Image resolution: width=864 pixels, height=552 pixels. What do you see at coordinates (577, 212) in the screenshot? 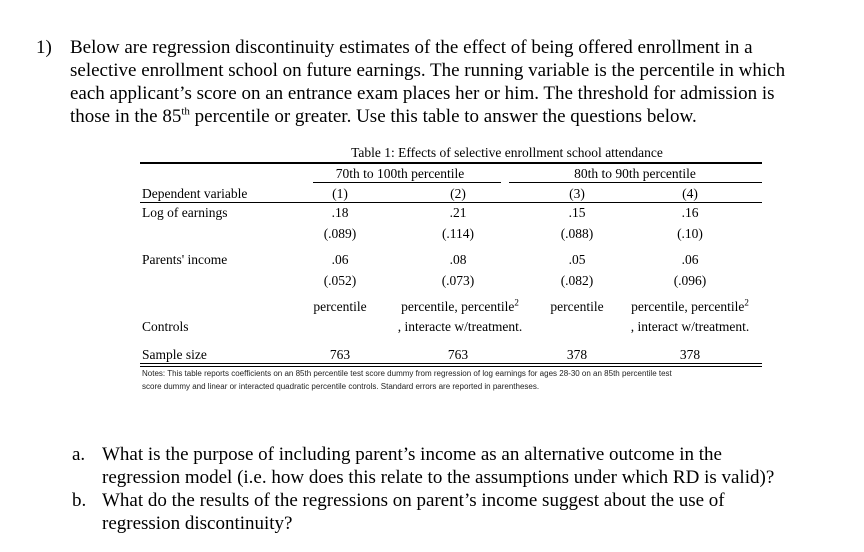
I see `coef: .15` at bounding box center [577, 212].